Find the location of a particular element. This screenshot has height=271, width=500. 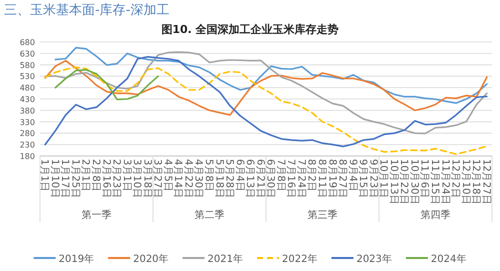

y-tick-label: 580 is located at coordinates (27, 65).